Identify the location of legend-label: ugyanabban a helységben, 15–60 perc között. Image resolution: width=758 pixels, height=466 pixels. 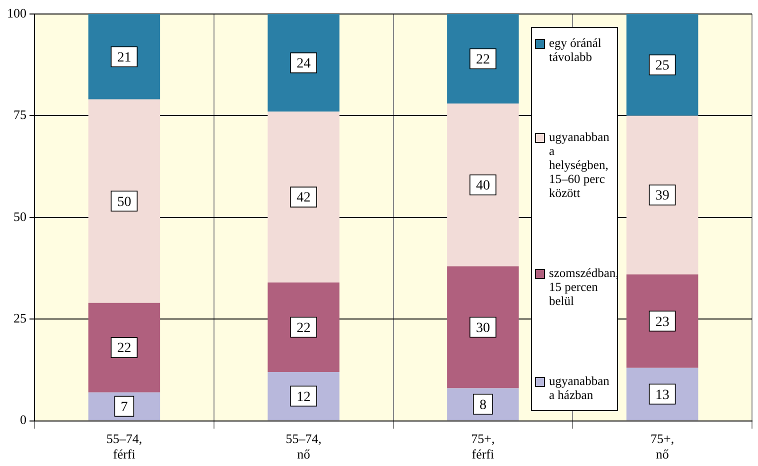
(579, 165).